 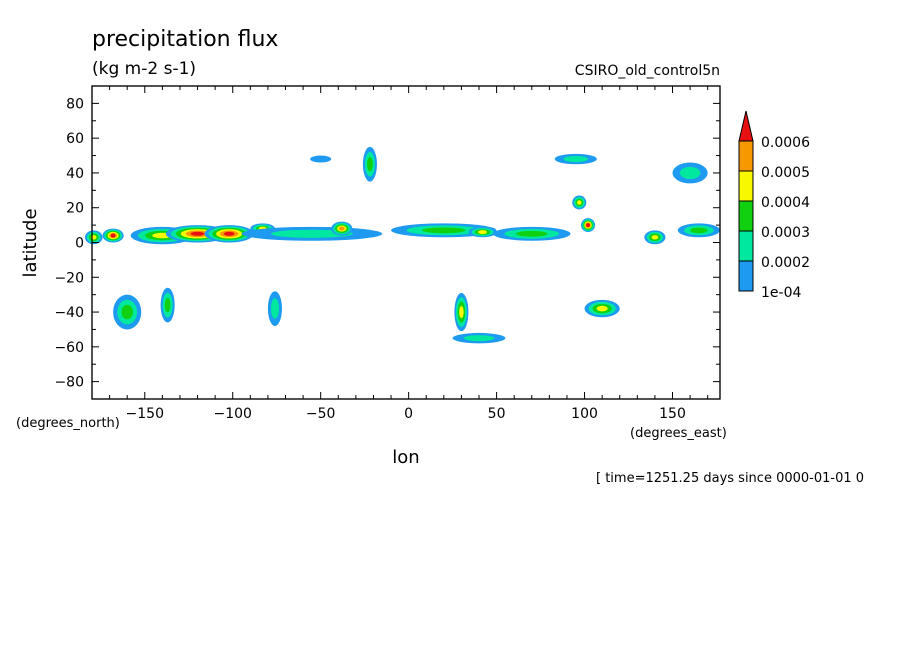 What do you see at coordinates (75, 139) in the screenshot?
I see `y-tick-label: 60` at bounding box center [75, 139].